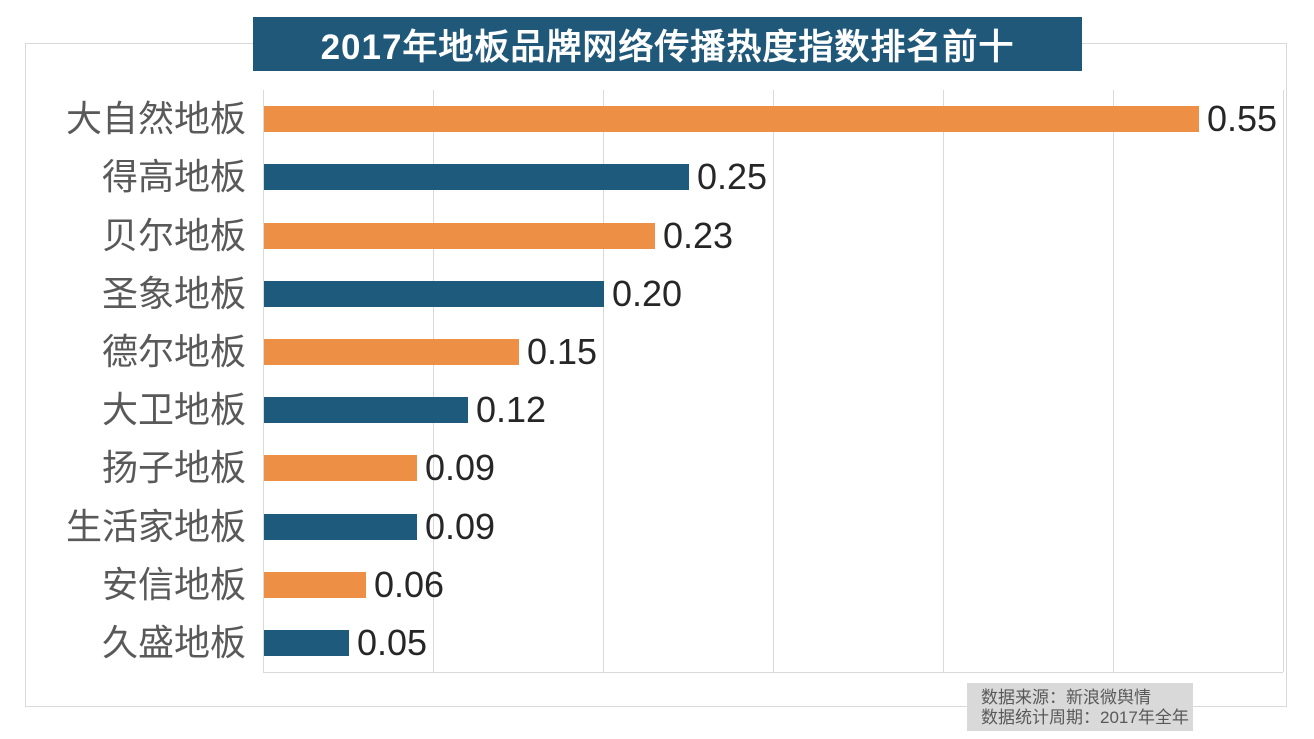  I want to click on value-label: 0.25, so click(732, 177).